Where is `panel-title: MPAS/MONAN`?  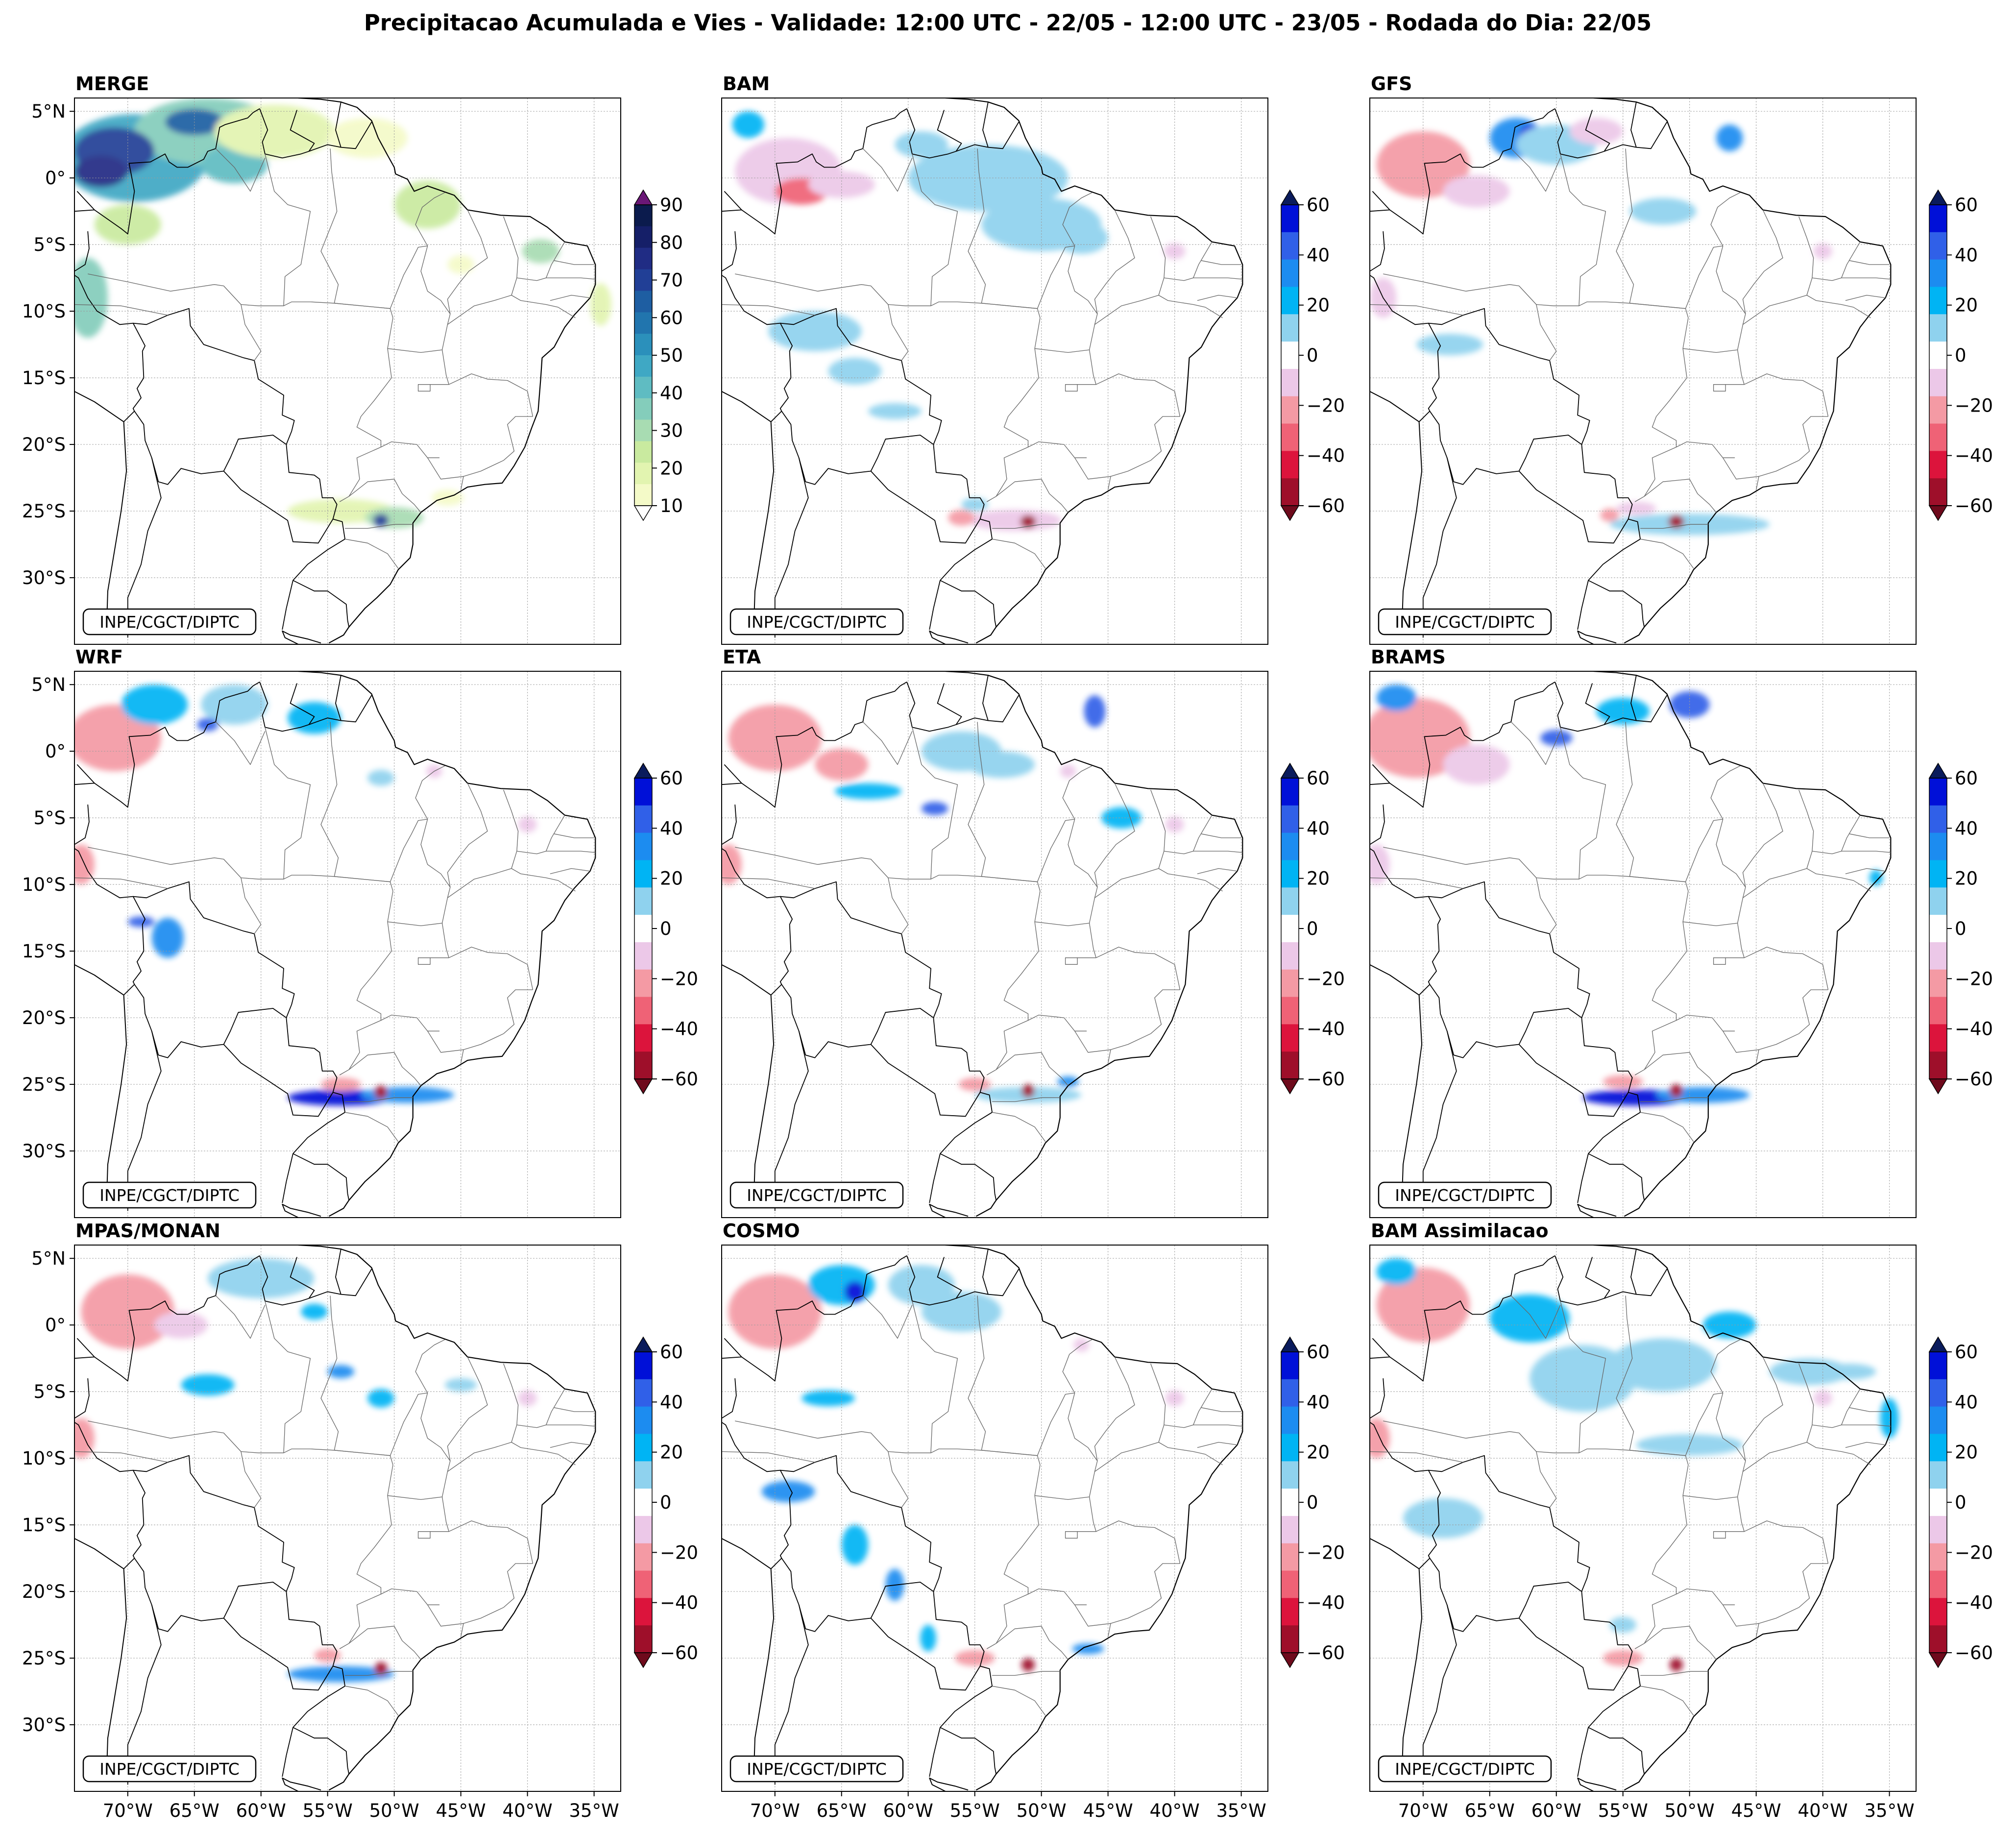 panel-title: MPAS/MONAN is located at coordinates (147, 1231).